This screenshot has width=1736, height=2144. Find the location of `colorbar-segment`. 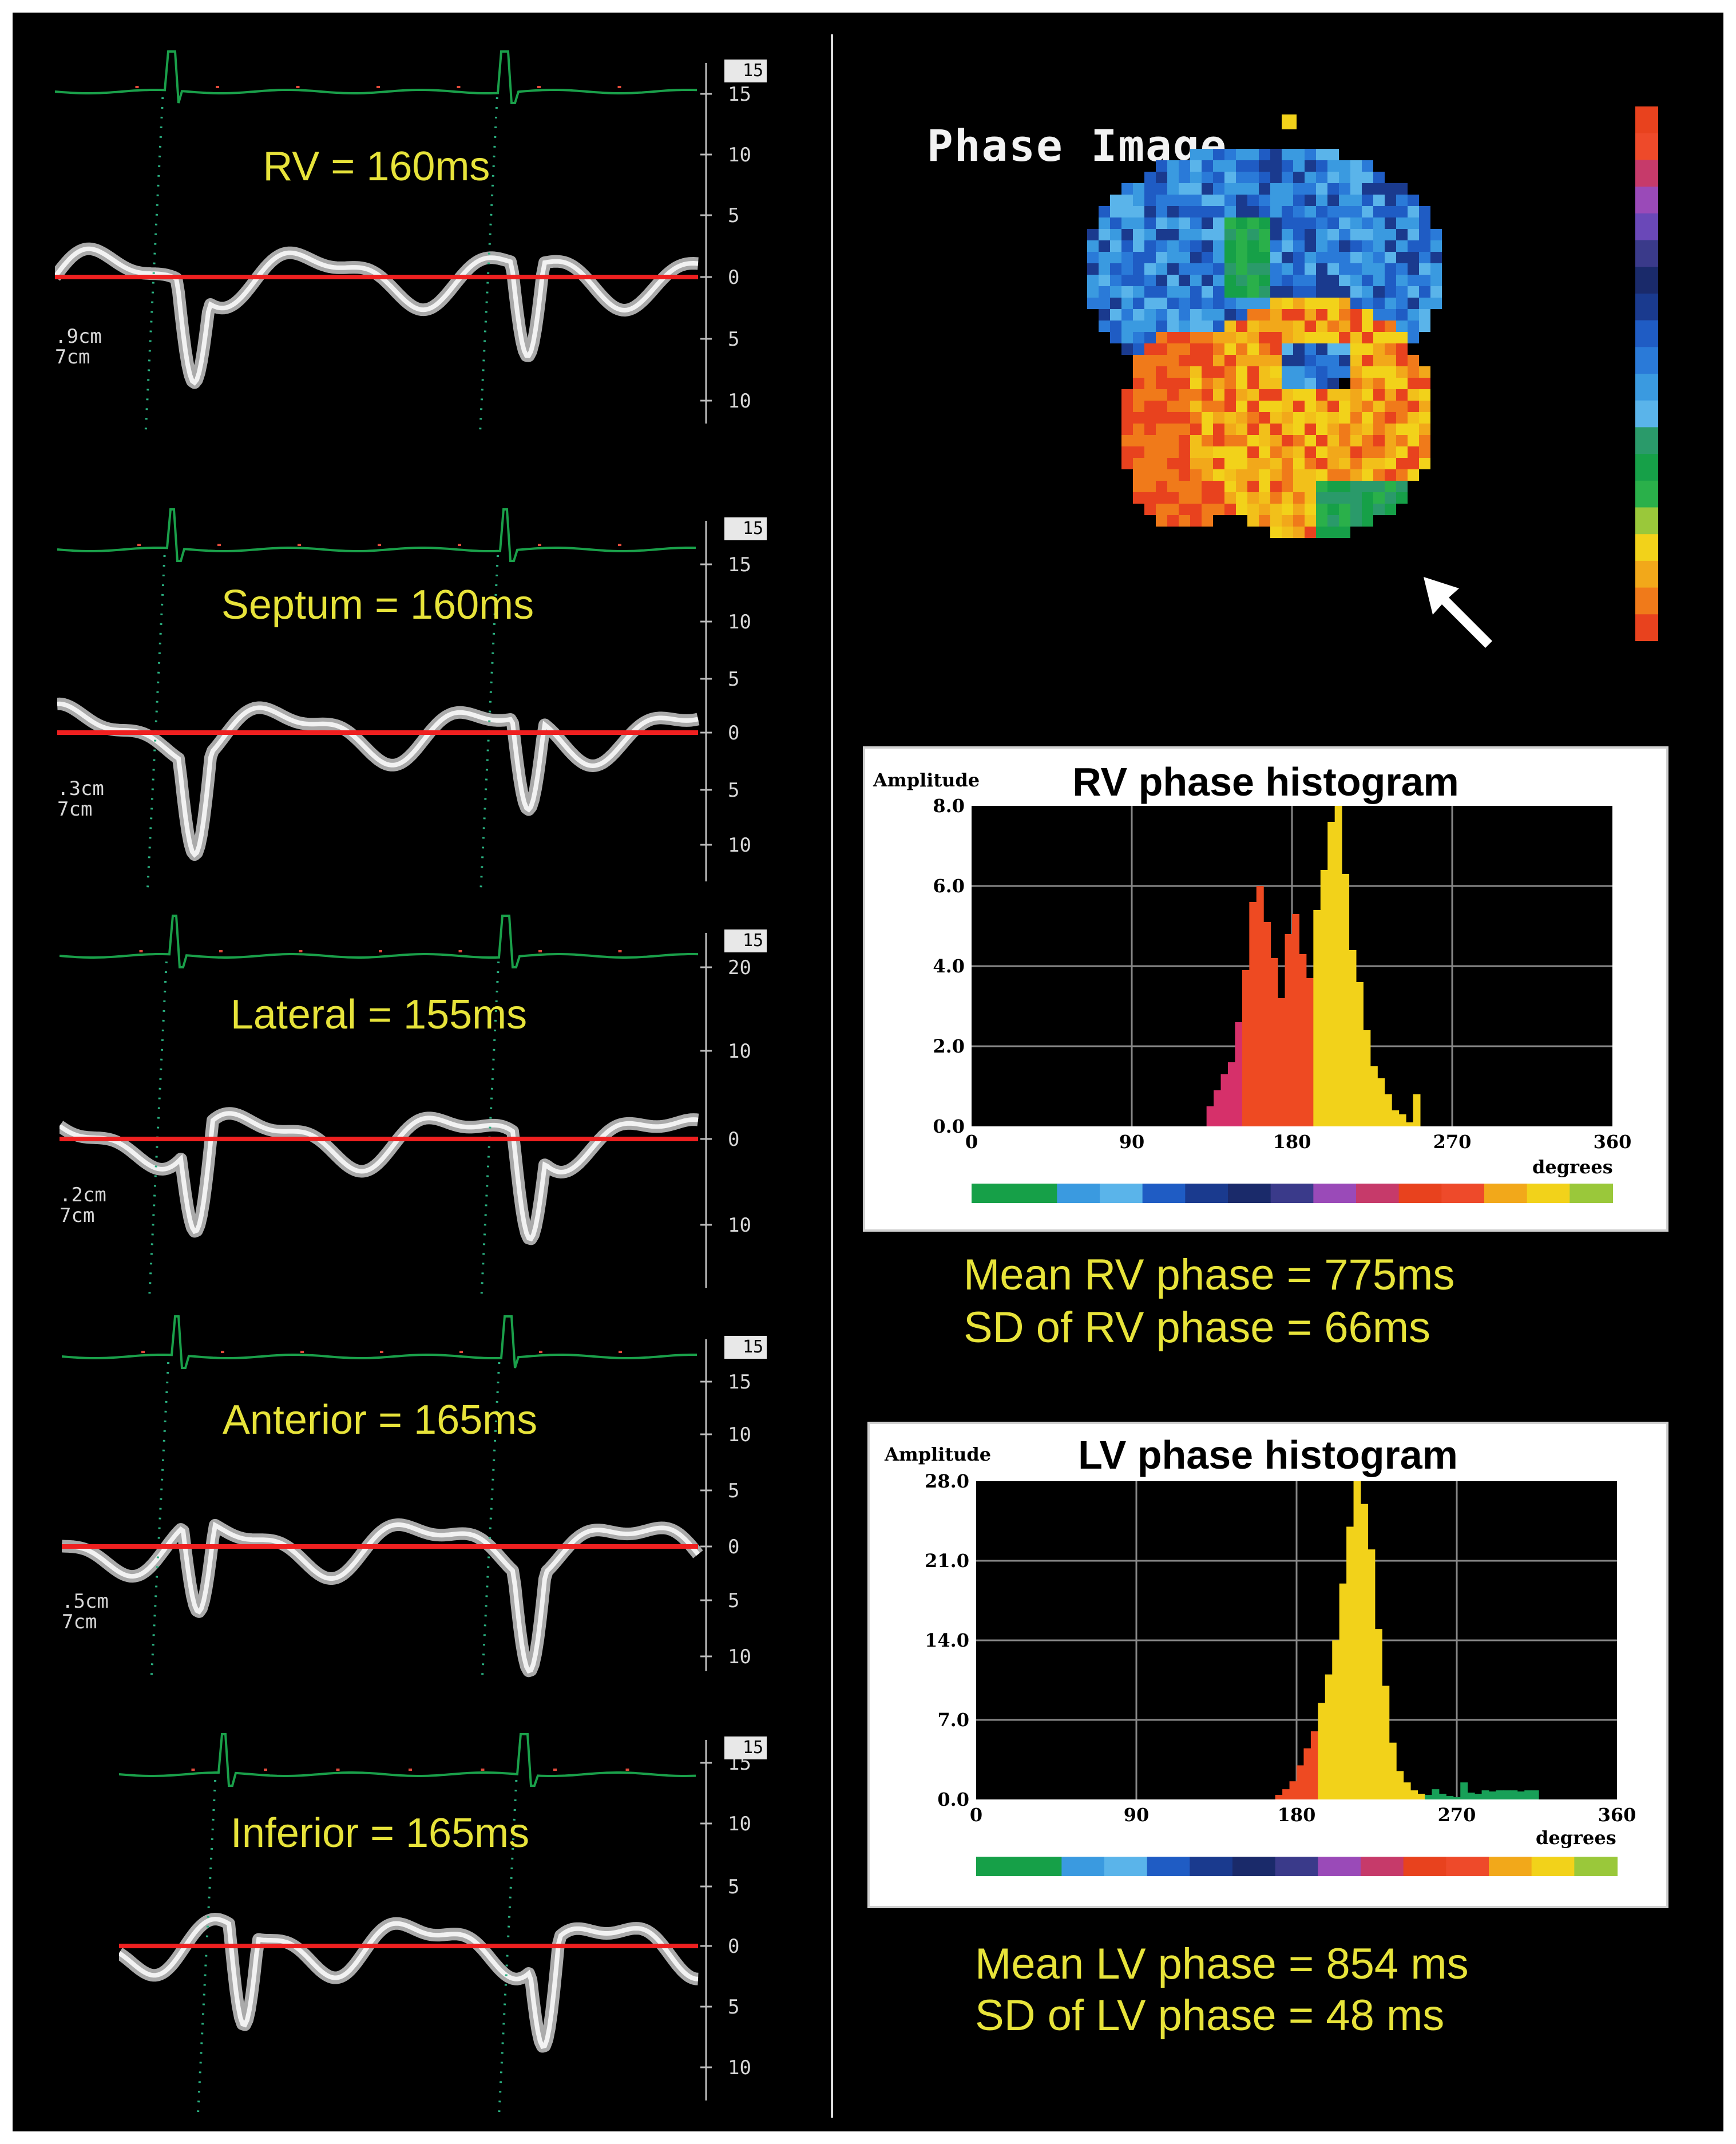

colorbar-segment is located at coordinates (1647, 227).